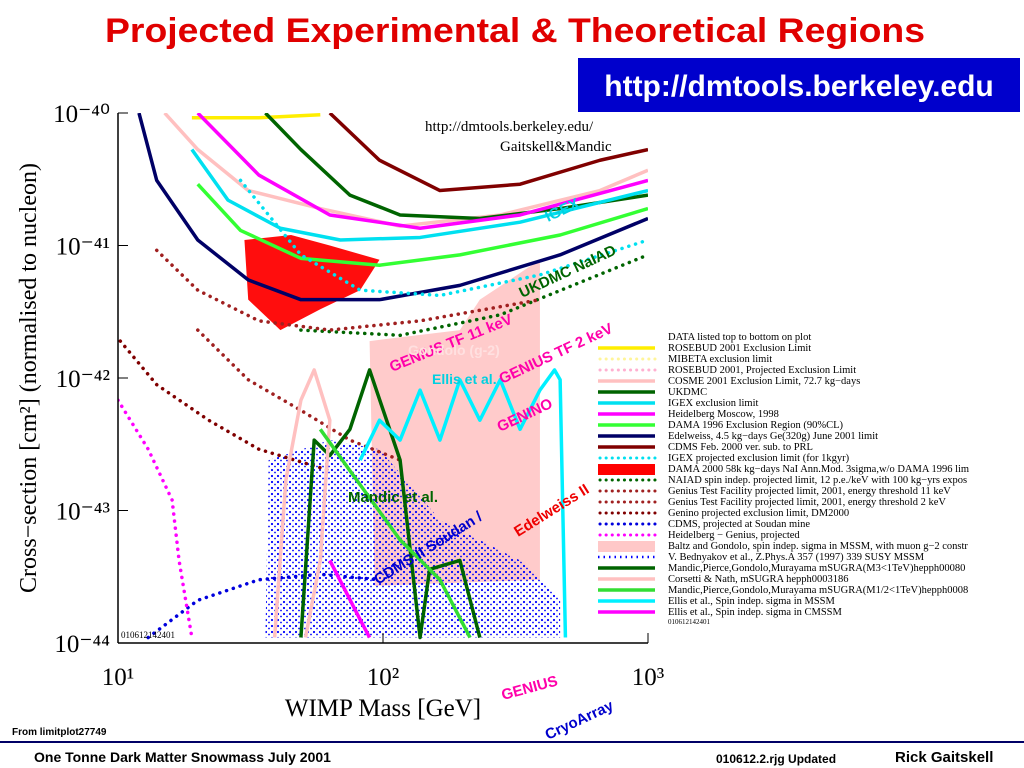  I want to click on url-note: http://dmtools.berkeley.edu/, so click(509, 127).